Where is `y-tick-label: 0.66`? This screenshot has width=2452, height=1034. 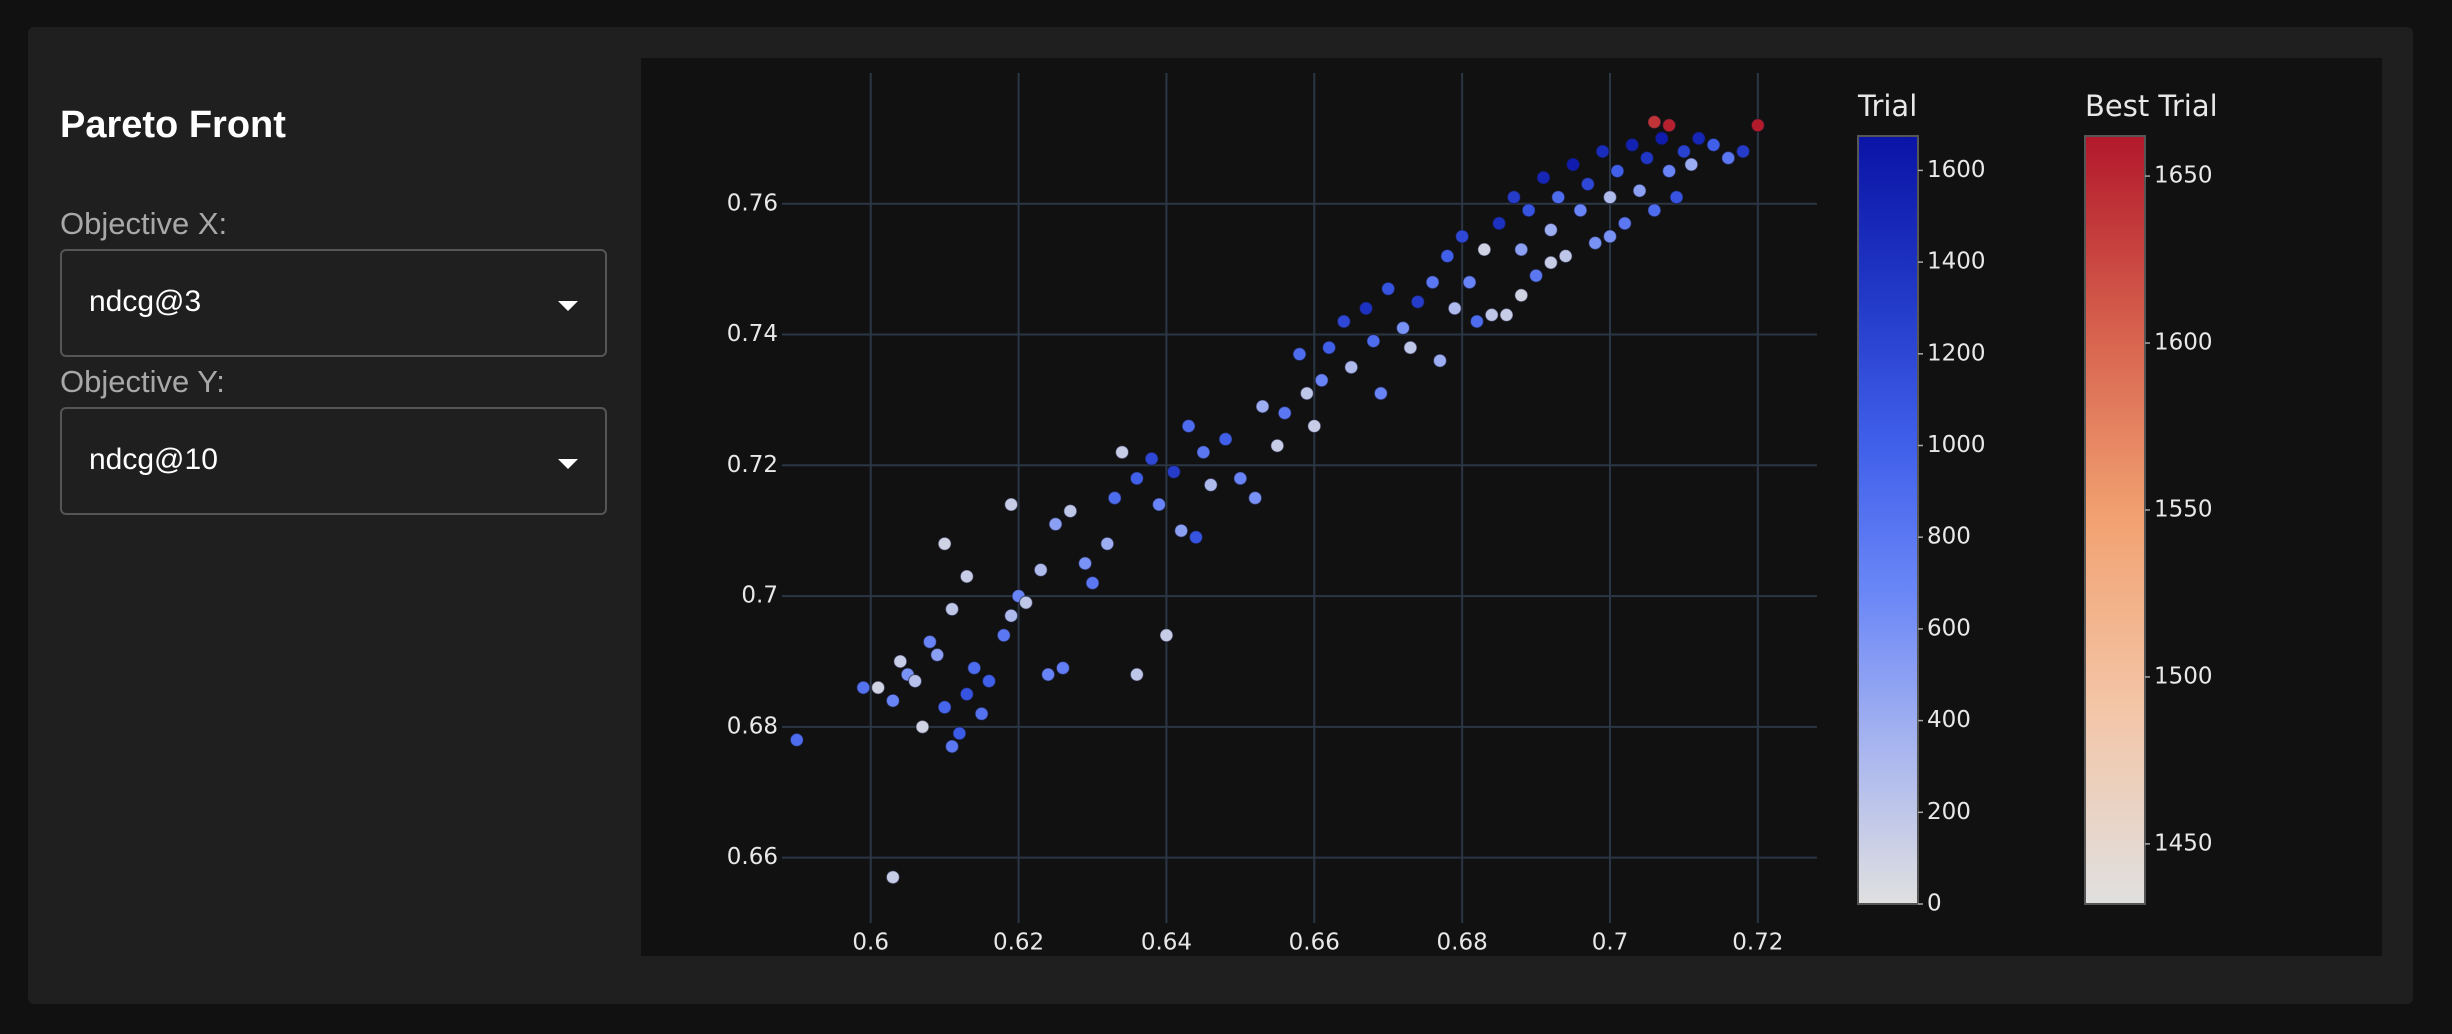 y-tick-label: 0.66 is located at coordinates (752, 857).